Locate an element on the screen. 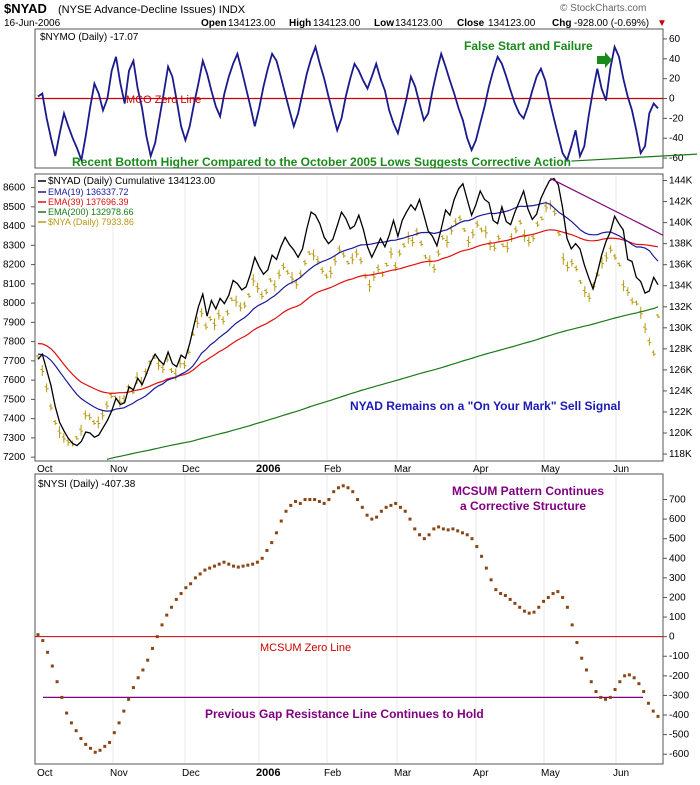 Image resolution: width=700 pixels, height=785 pixels. nysi-month-label: Apr is located at coordinates (481, 773).